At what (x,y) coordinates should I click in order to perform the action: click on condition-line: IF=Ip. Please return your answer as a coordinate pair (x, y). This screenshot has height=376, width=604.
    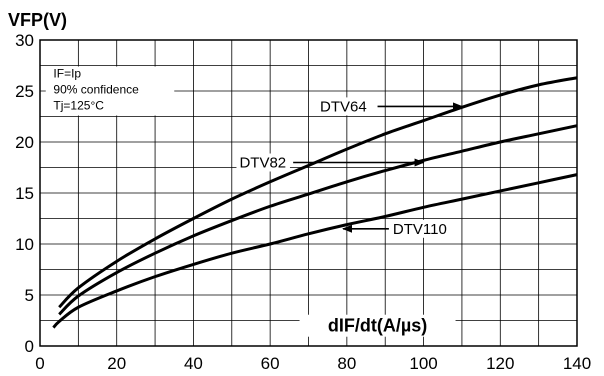
    Looking at the image, I should click on (67, 74).